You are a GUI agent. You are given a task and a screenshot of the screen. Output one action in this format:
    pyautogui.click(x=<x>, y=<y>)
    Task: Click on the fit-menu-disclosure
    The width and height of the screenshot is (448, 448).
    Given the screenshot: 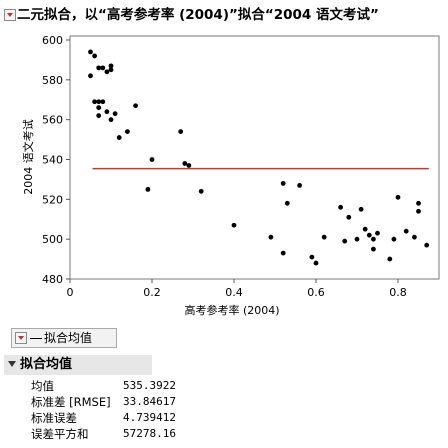 What is the action you would take?
    pyautogui.click(x=21, y=338)
    